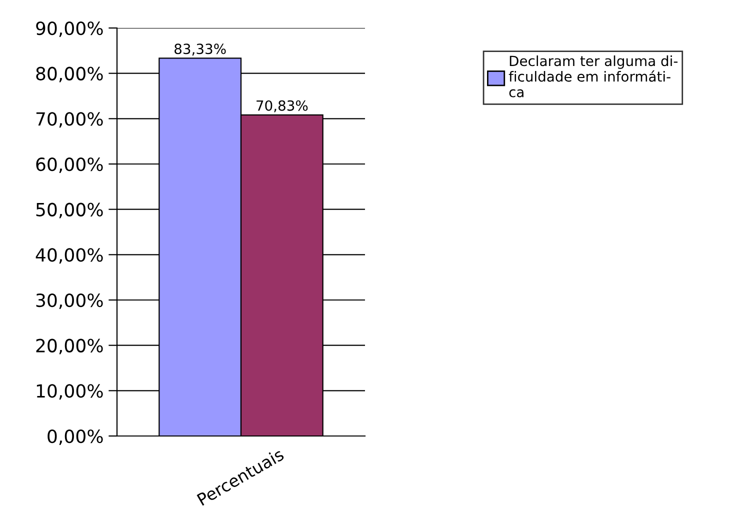 This screenshot has width=748, height=529. Describe the element at coordinates (69, 29) in the screenshot. I see `y-tick-label: 90,00%` at that location.